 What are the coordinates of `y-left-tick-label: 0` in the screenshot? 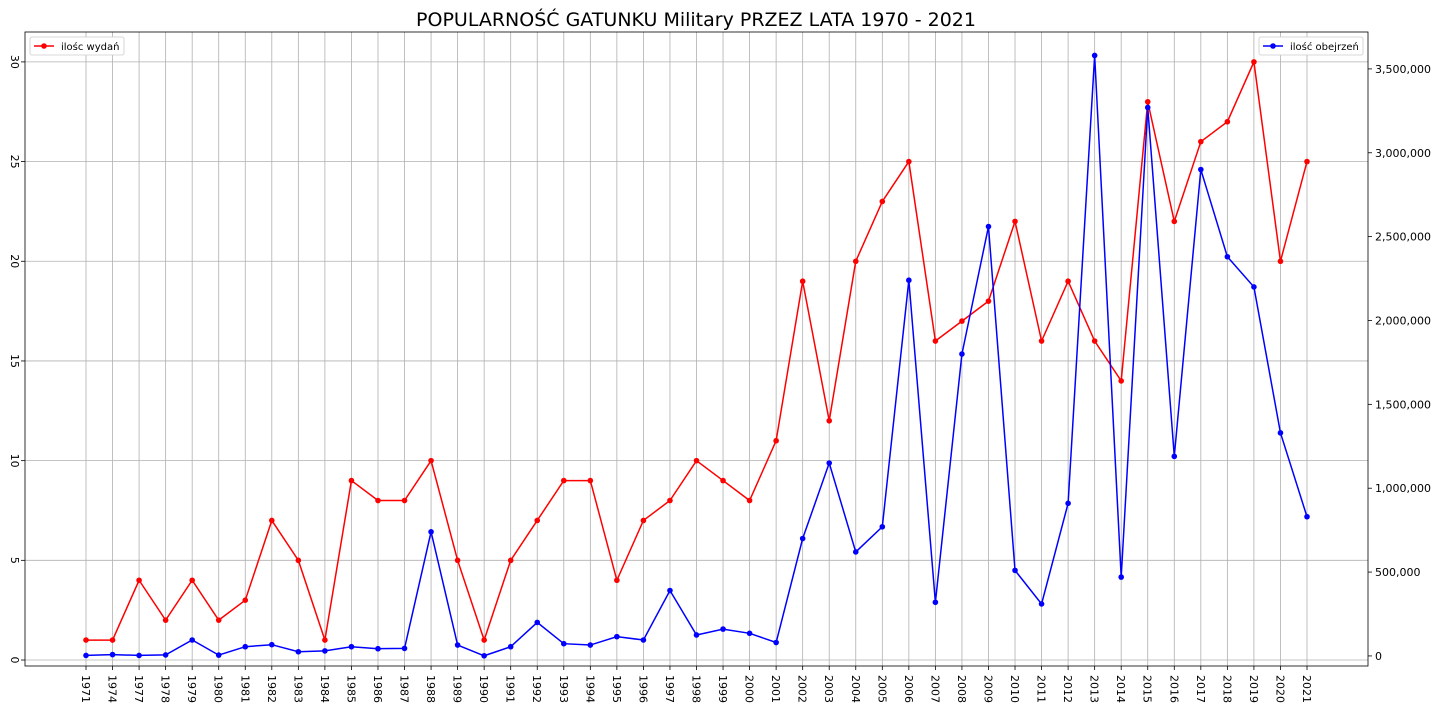 It's located at (14, 660).